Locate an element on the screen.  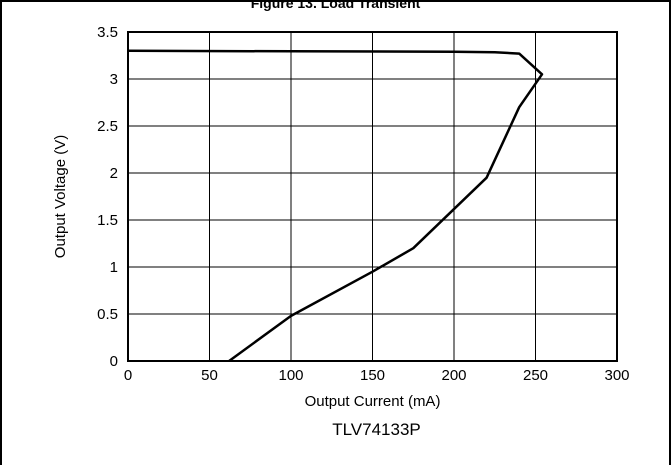
chart-caption: TLV74133P is located at coordinates (376, 429).